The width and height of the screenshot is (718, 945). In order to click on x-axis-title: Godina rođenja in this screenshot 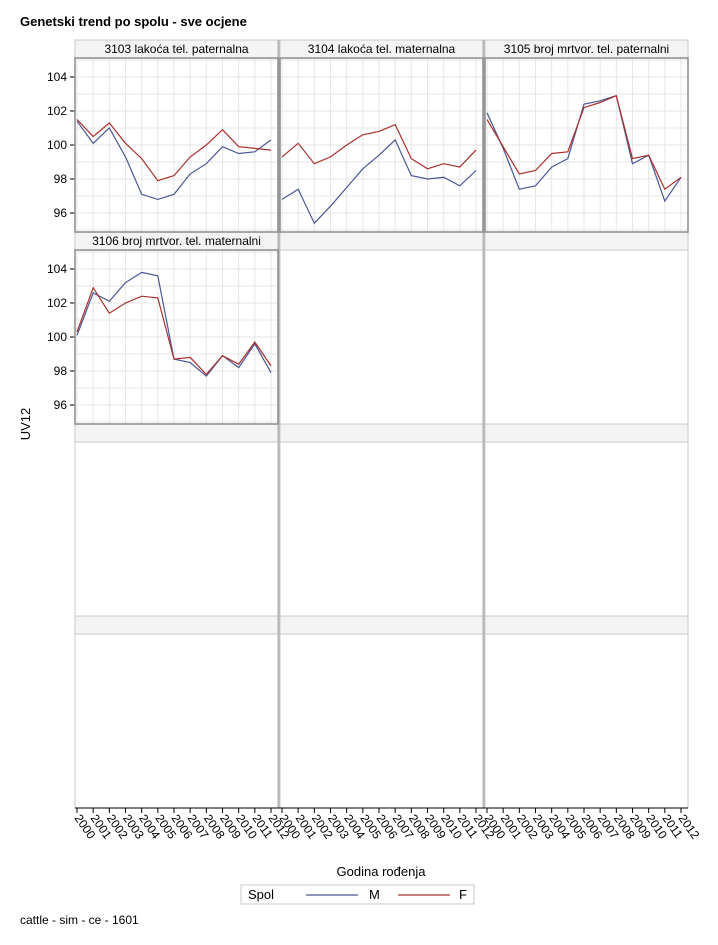, I will do `click(382, 871)`.